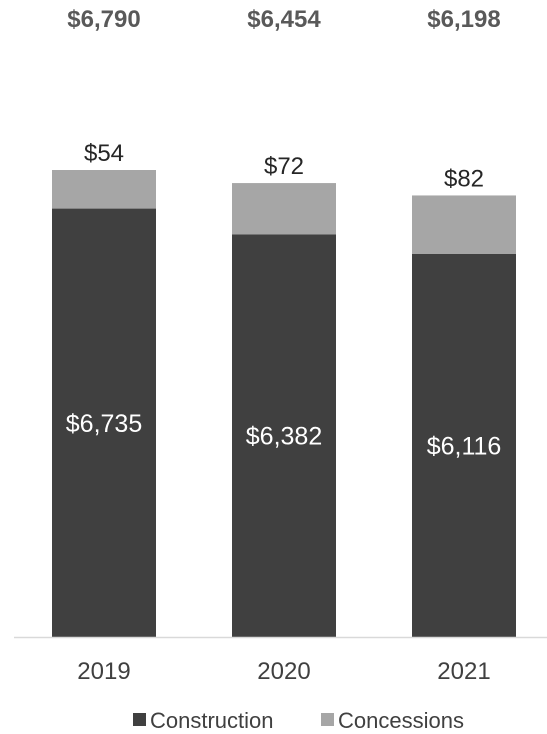  Describe the element at coordinates (401, 720) in the screenshot. I see `legend-concessions-label: Concessions` at that location.